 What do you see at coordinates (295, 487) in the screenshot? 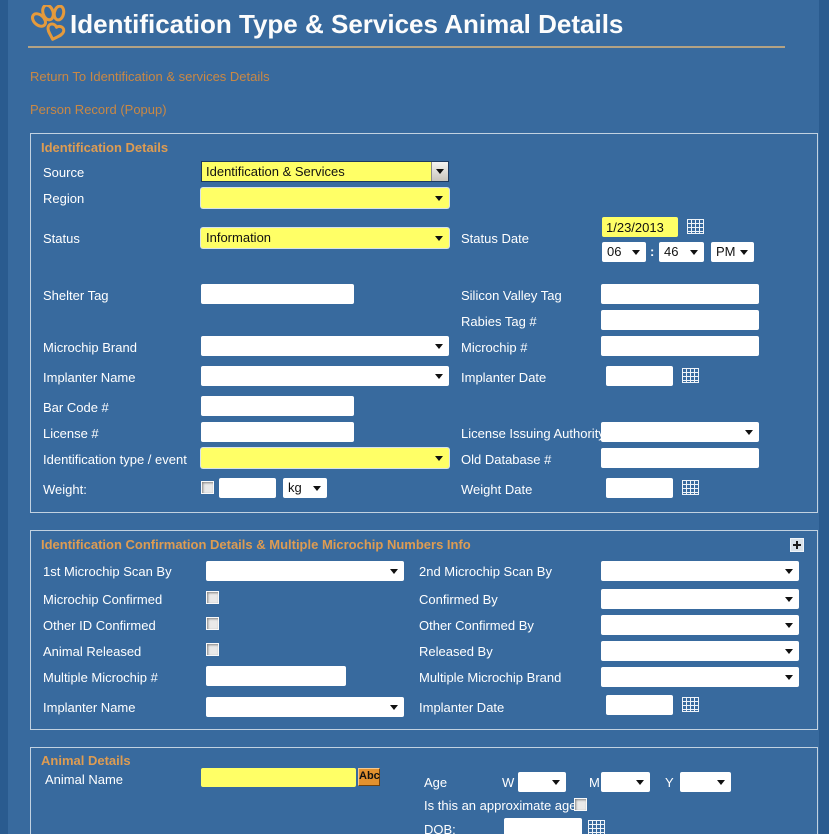
I see `weight-unit-value: kg` at bounding box center [295, 487].